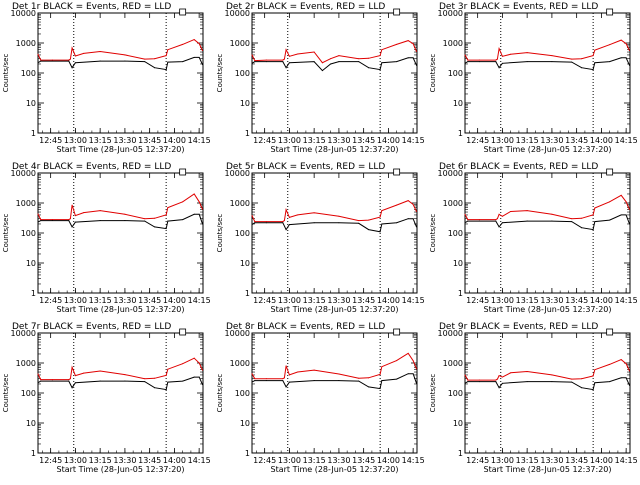 This screenshot has width=640, height=485. I want to click on time-marker-box, so click(397, 12).